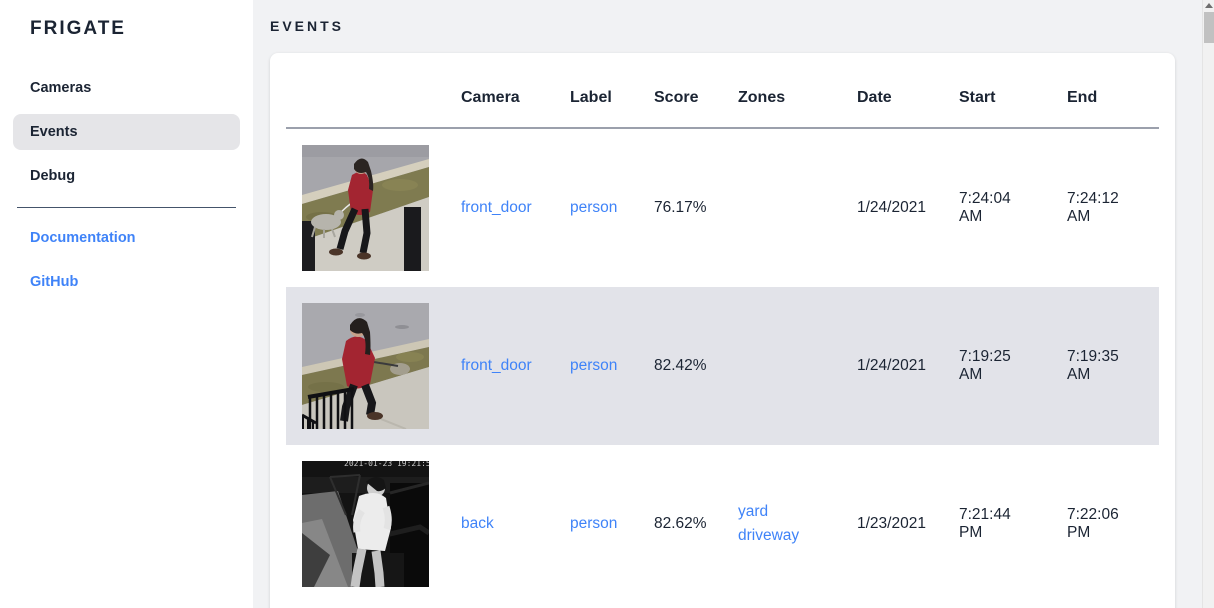 This screenshot has height=608, width=1214. I want to click on end-time-value: 7:24:12 AM, so click(1093, 207).